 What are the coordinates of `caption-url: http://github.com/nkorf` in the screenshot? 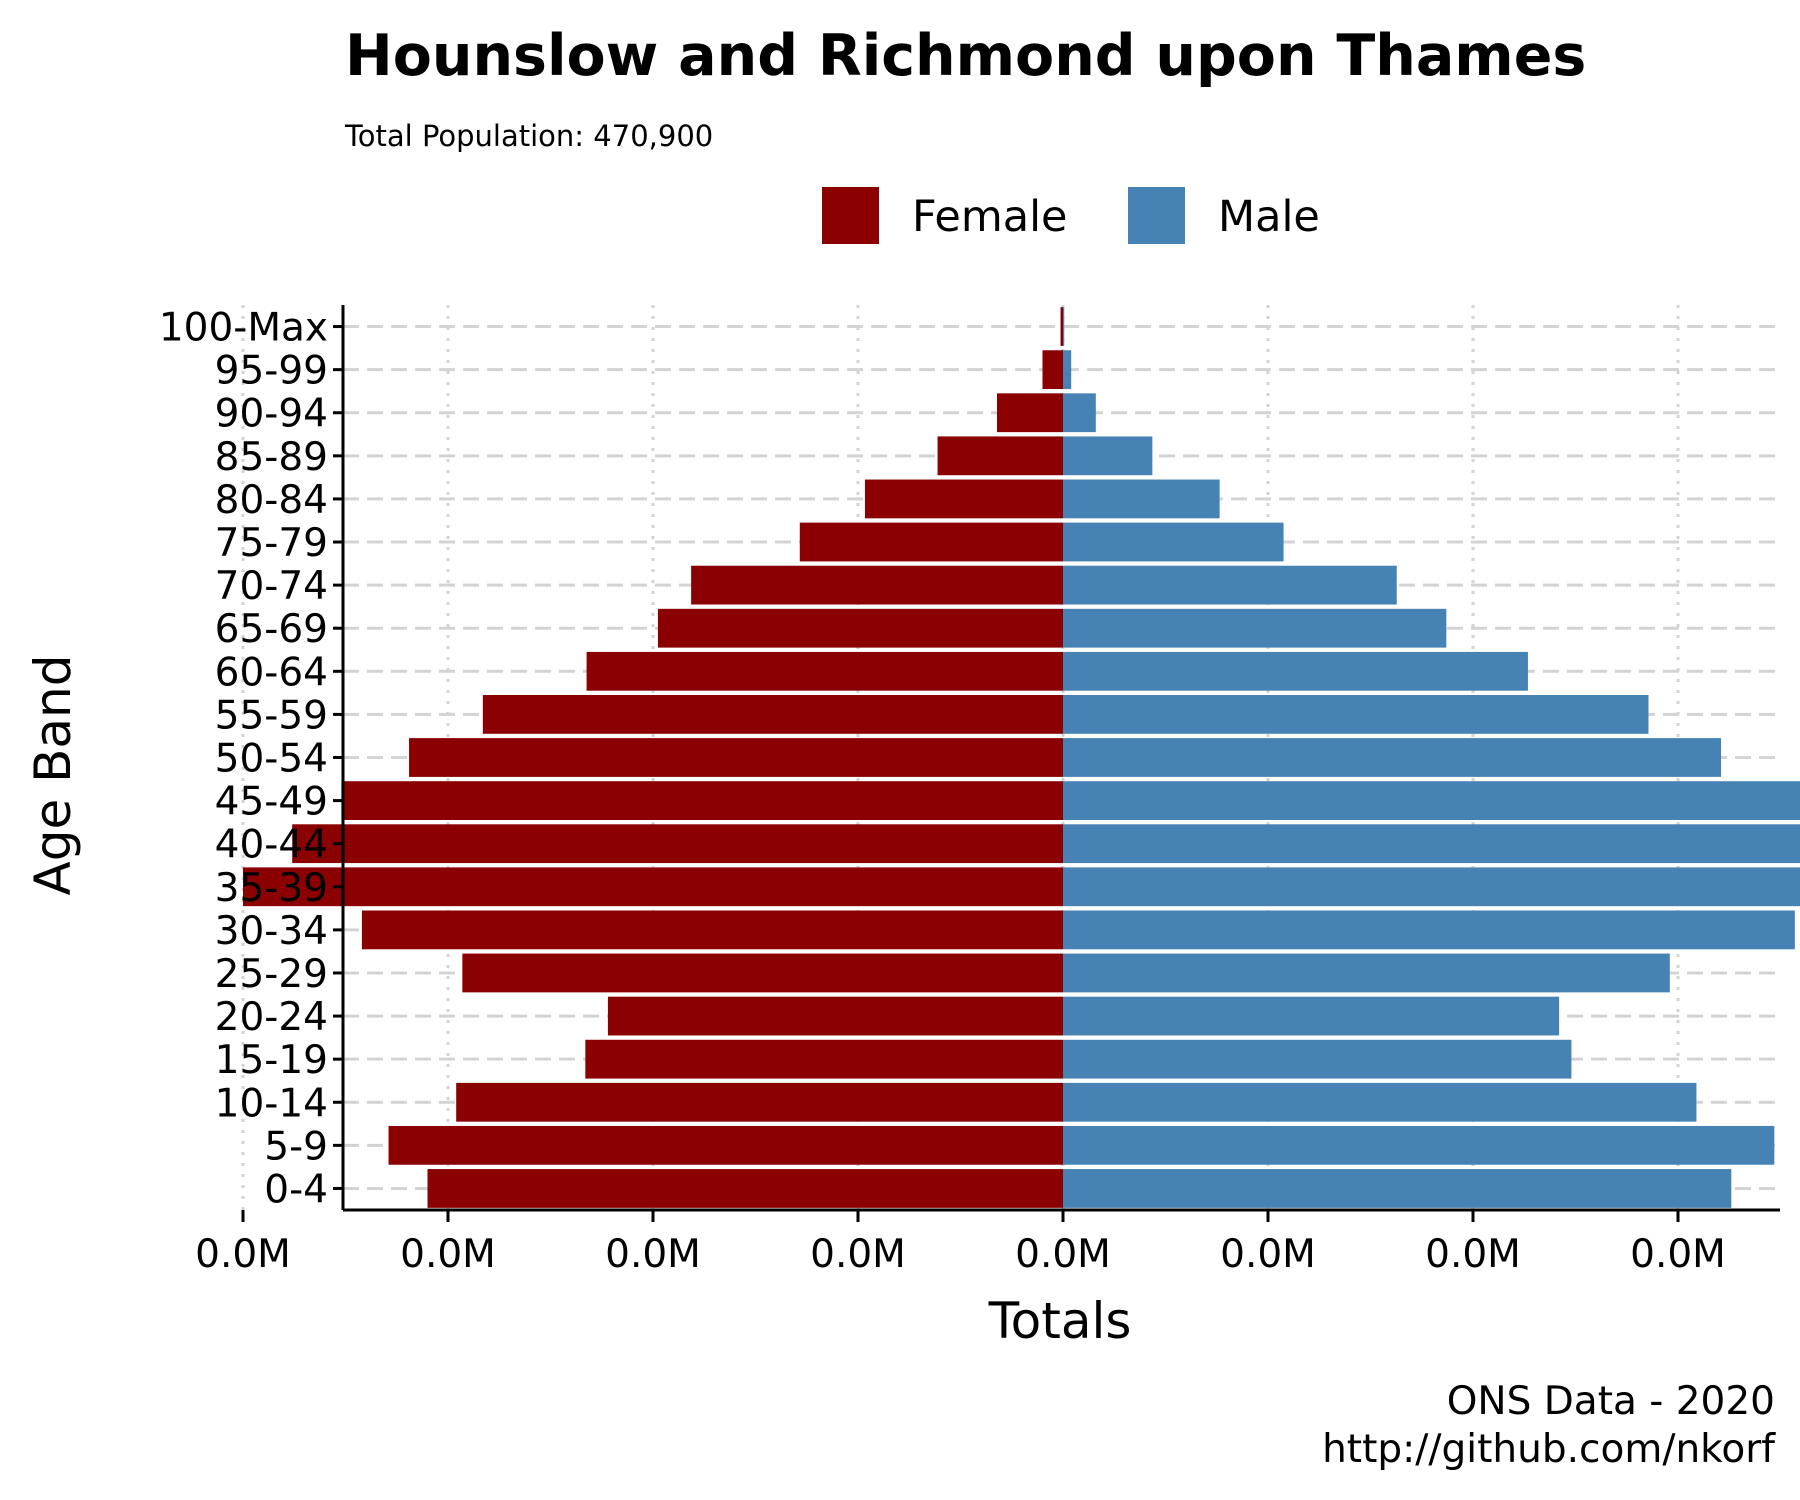 It's located at (1549, 1449).